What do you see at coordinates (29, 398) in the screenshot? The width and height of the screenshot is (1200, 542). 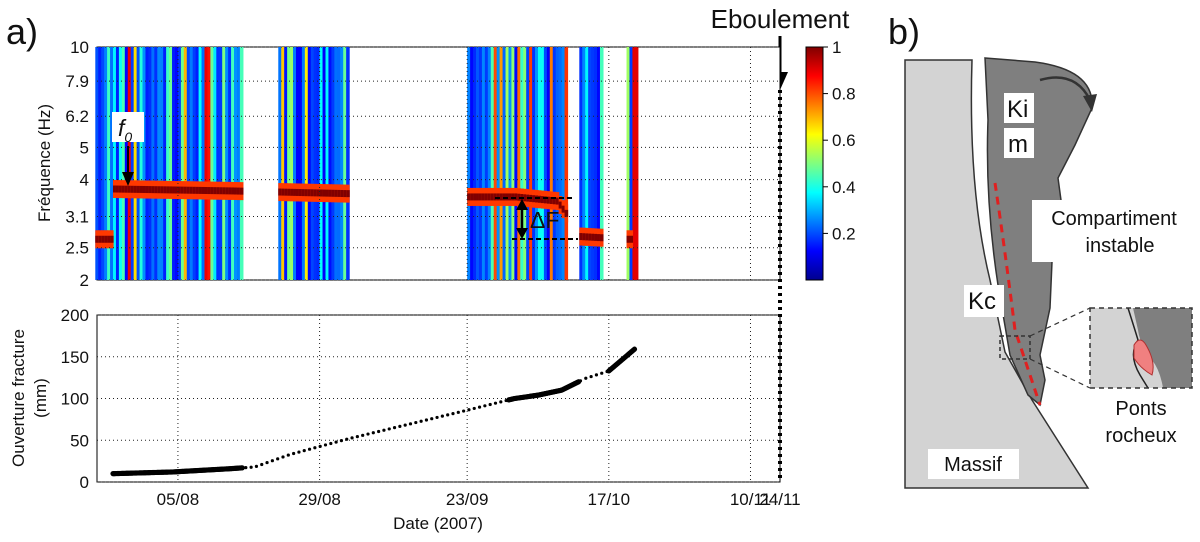 I see `scatter-y-label: Ouverture fracture (mm)` at bounding box center [29, 398].